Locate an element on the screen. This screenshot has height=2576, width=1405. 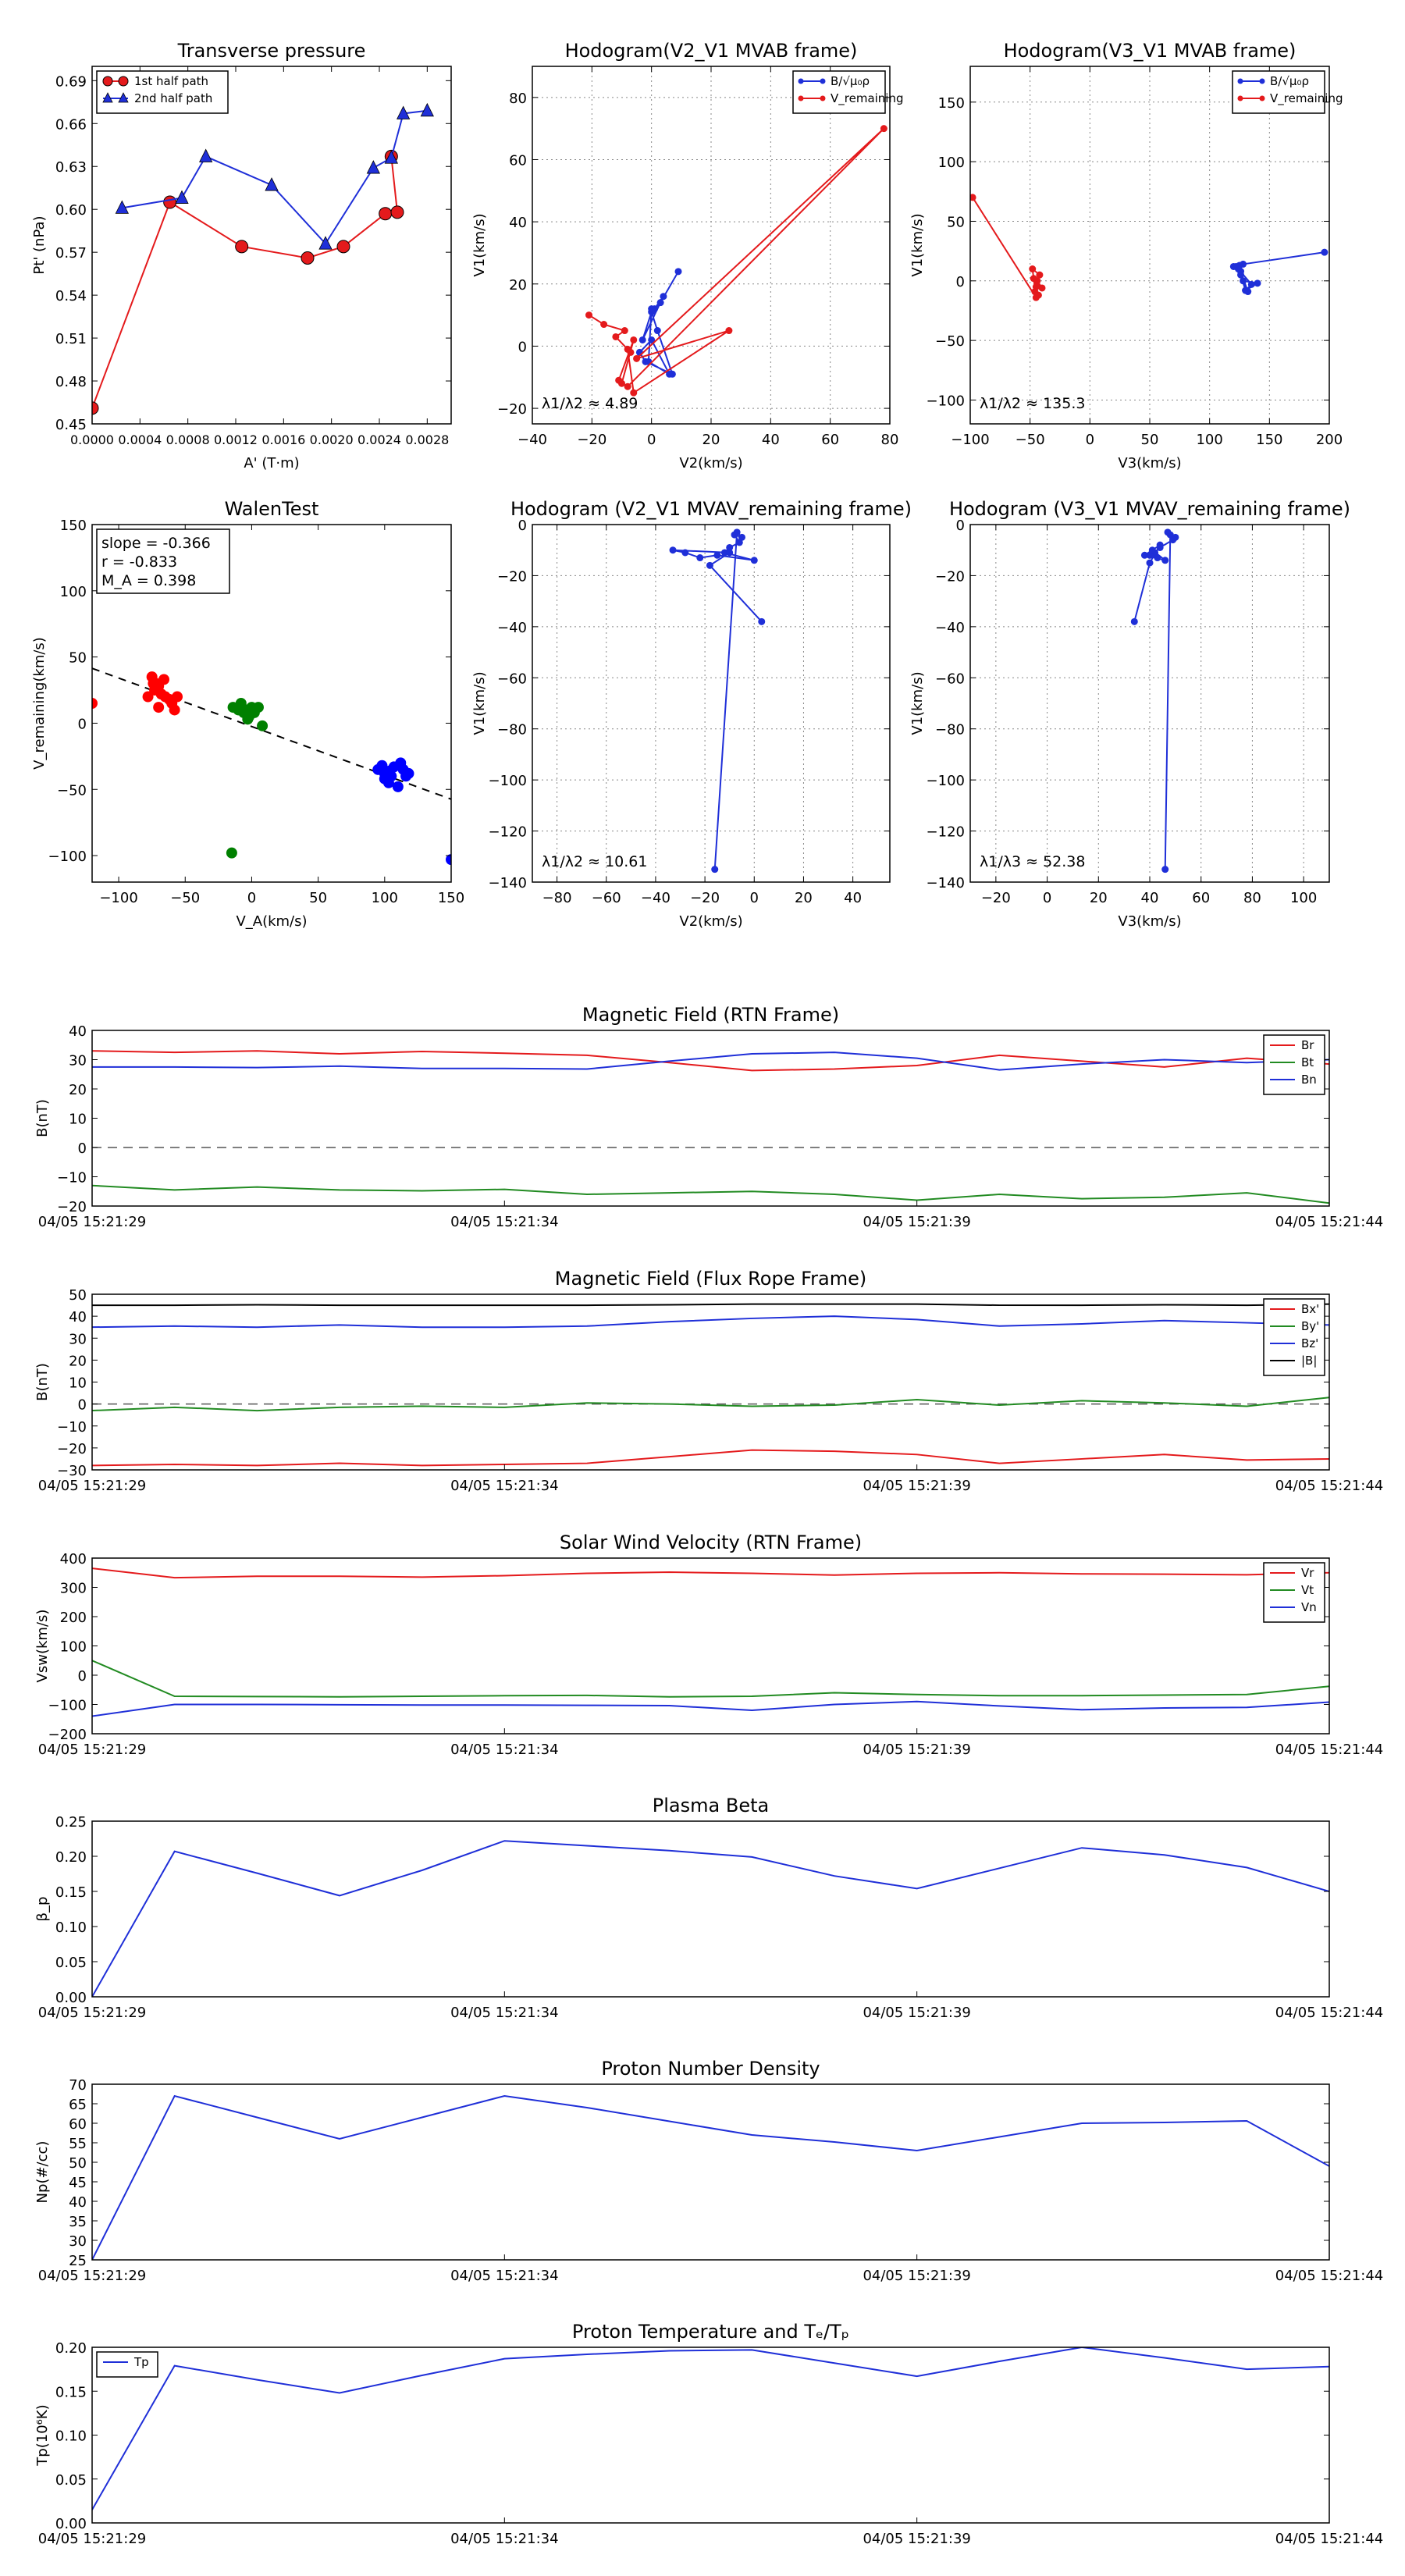
y-tick-label: 200 is located at coordinates (73, 1618).